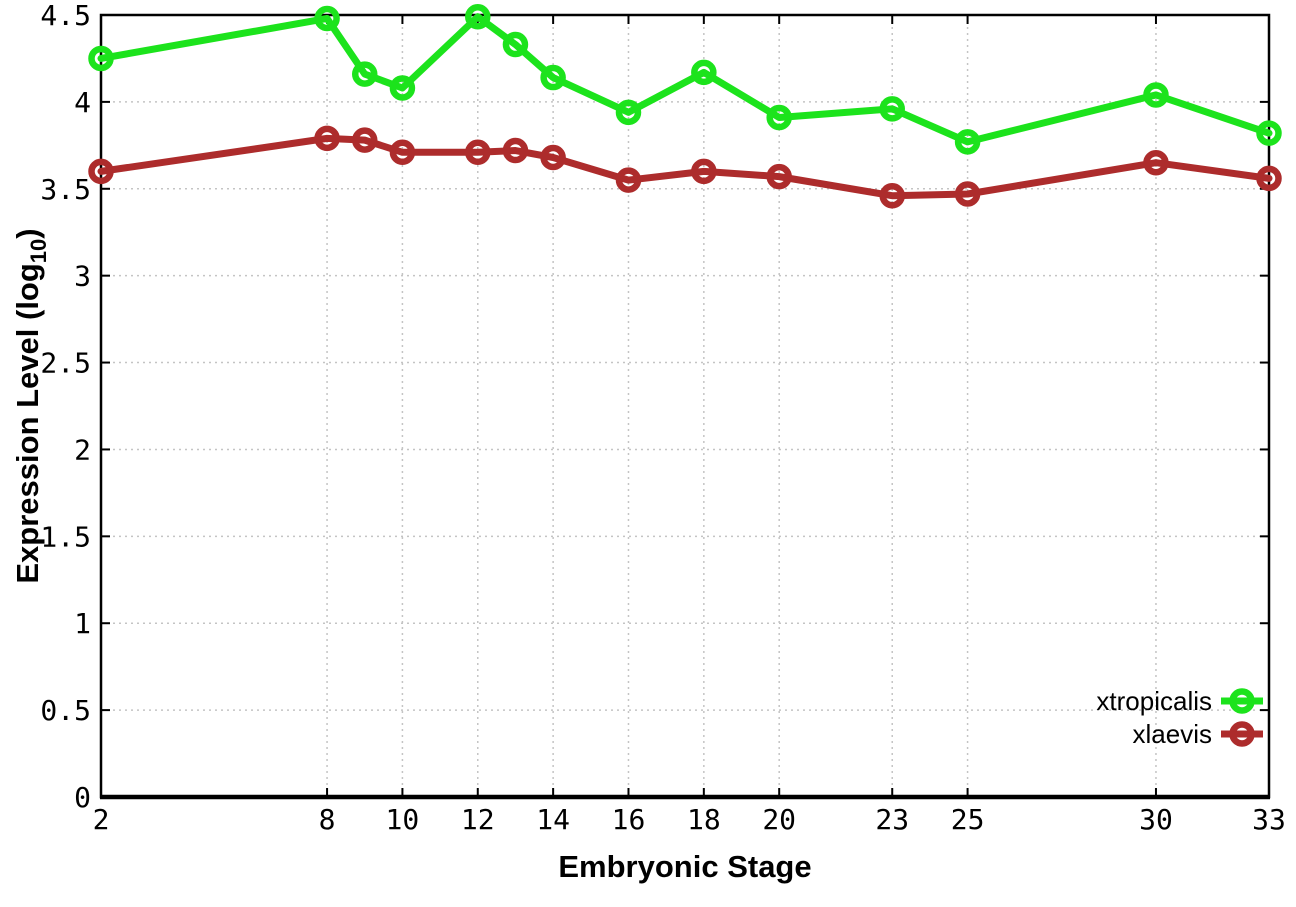 Image resolution: width=1296 pixels, height=907 pixels. Describe the element at coordinates (704, 819) in the screenshot. I see `x-tick-label: 18` at that location.